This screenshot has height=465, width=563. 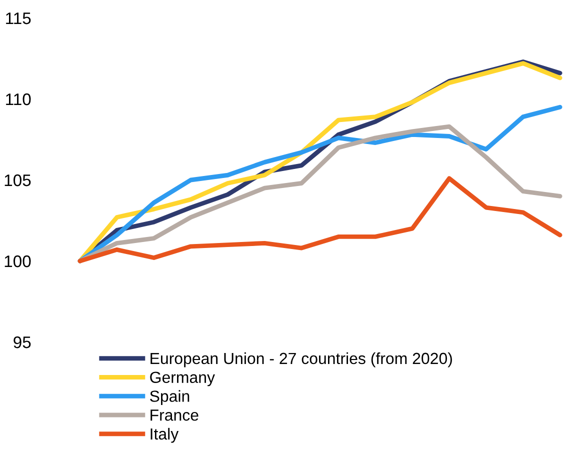 What do you see at coordinates (170, 398) in the screenshot?
I see `legend-label: Spain` at bounding box center [170, 398].